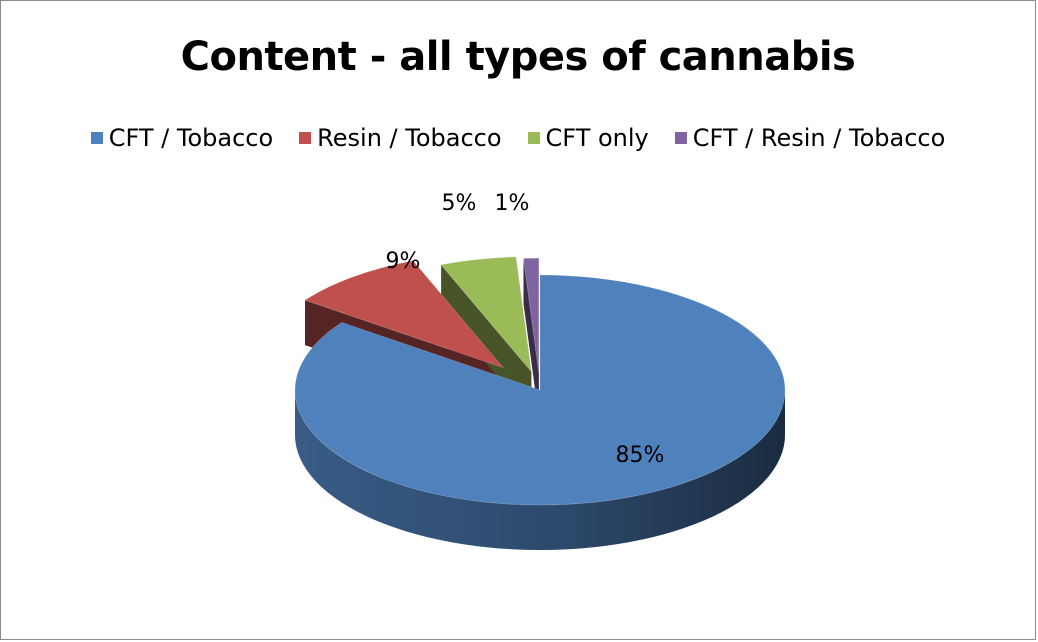 The height and width of the screenshot is (642, 1038). I want to click on legend-item-resin-tobacco: Resin / Tobacco, so click(400, 138).